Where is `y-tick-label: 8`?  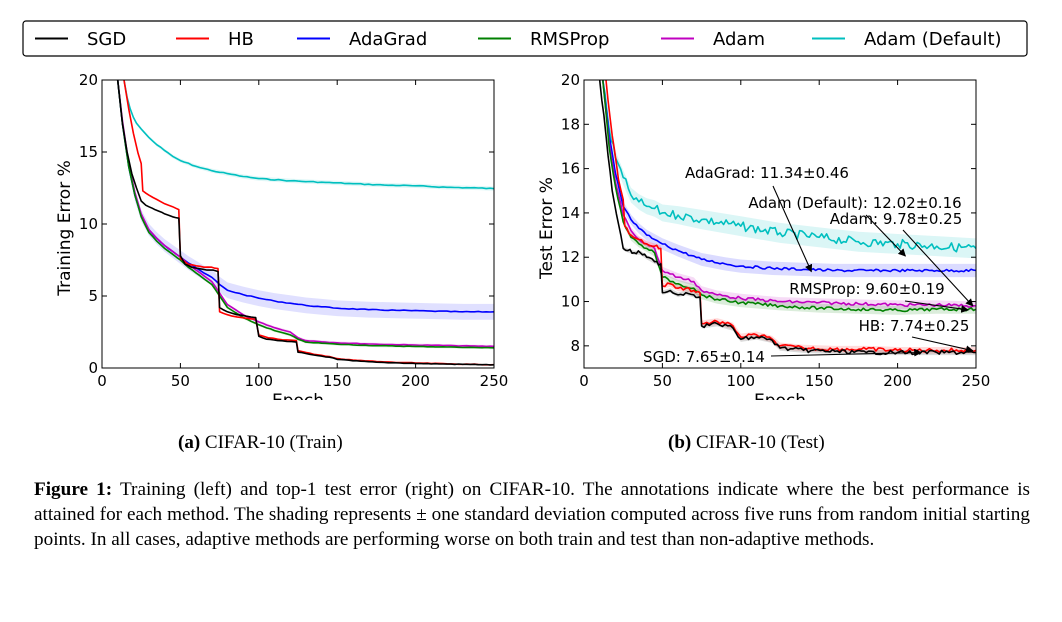 y-tick-label: 8 is located at coordinates (575, 346).